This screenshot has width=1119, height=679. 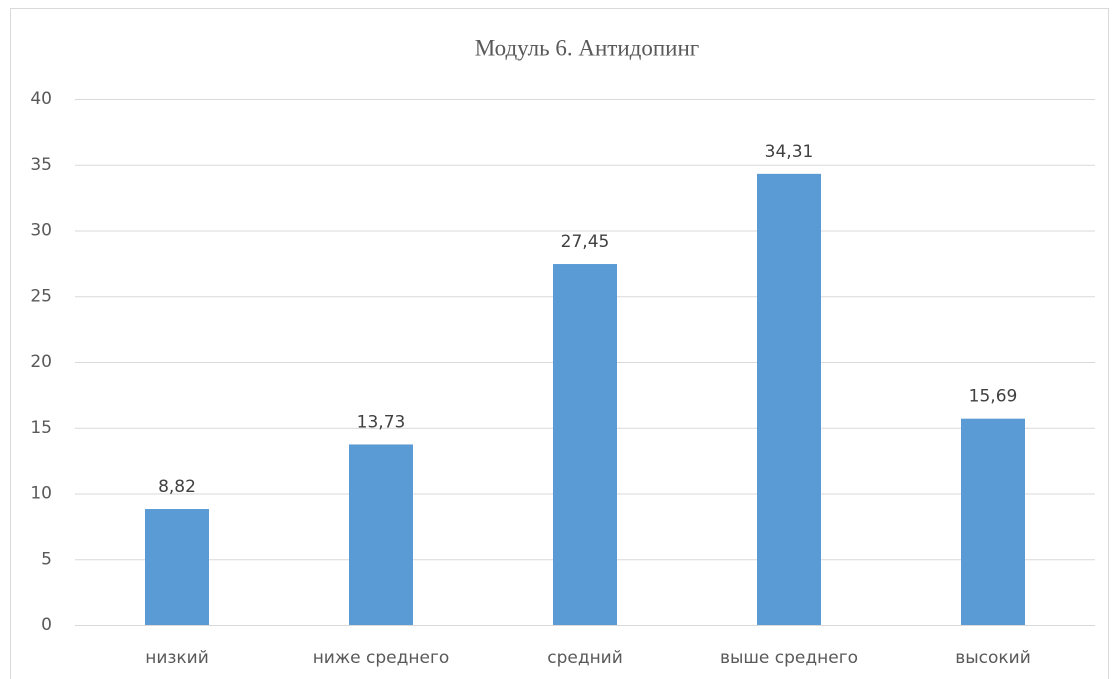 I want to click on y-tick-label: 5, so click(x=46, y=559).